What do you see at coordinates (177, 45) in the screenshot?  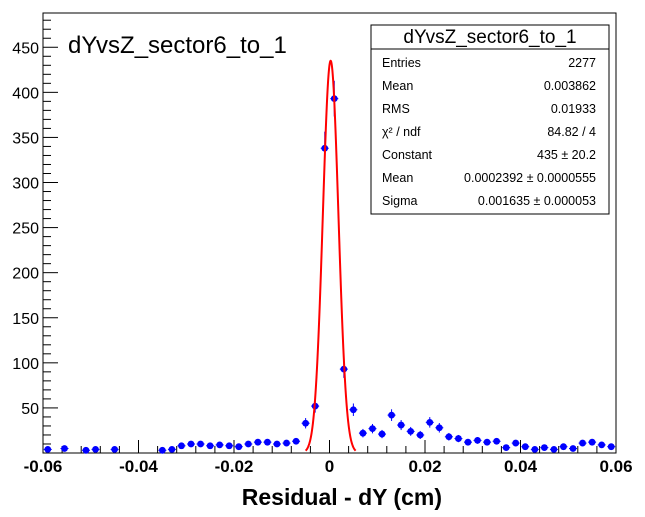 I see `histogram-title: dYvsZ_sector6_to_1` at bounding box center [177, 45].